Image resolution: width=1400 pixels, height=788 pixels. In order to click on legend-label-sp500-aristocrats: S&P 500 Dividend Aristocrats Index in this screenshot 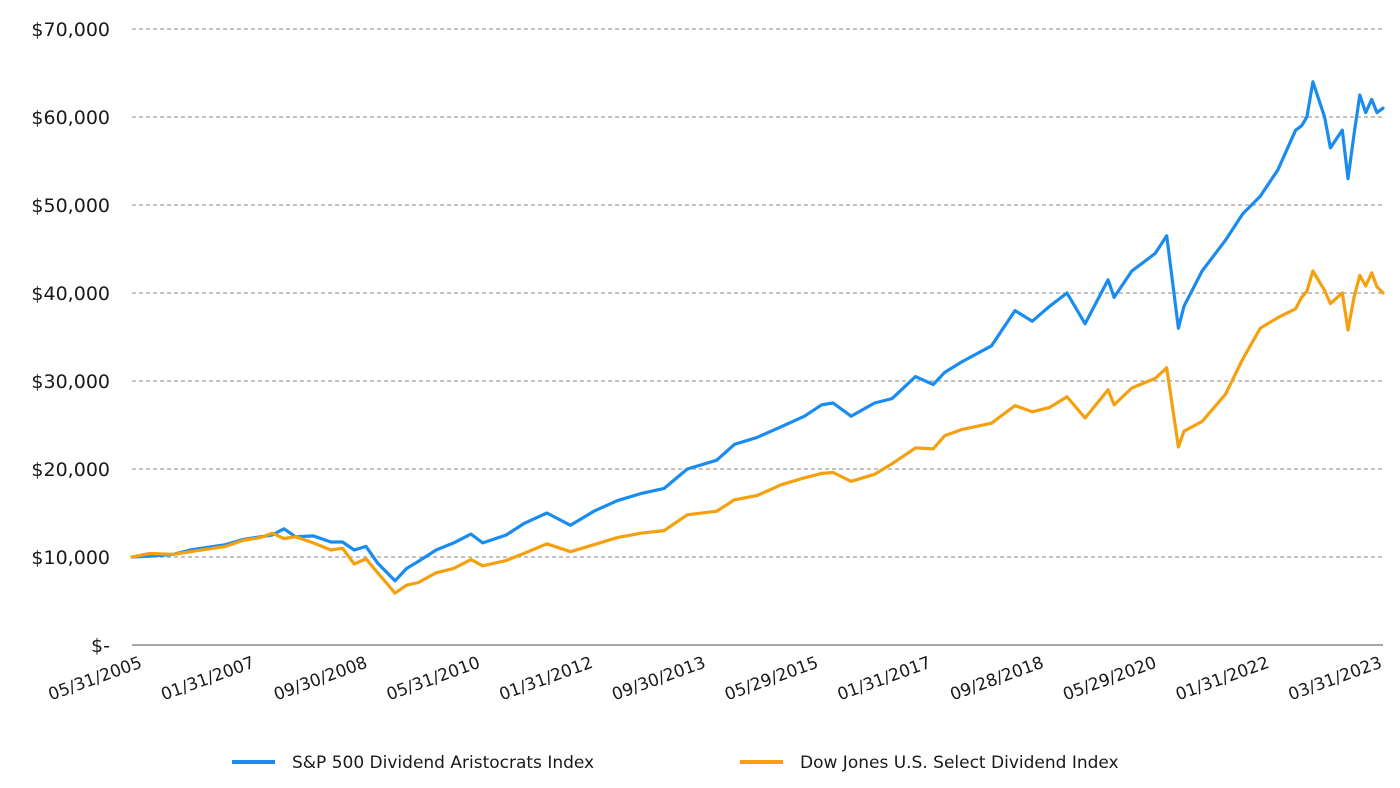, I will do `click(443, 763)`.